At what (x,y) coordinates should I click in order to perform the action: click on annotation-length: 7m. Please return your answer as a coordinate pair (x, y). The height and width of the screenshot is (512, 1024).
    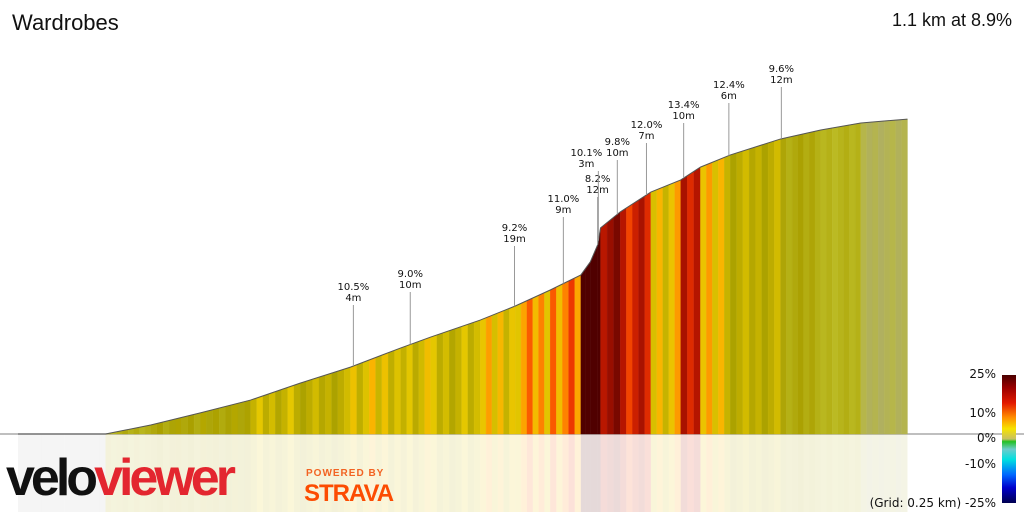
    Looking at the image, I should click on (646, 136).